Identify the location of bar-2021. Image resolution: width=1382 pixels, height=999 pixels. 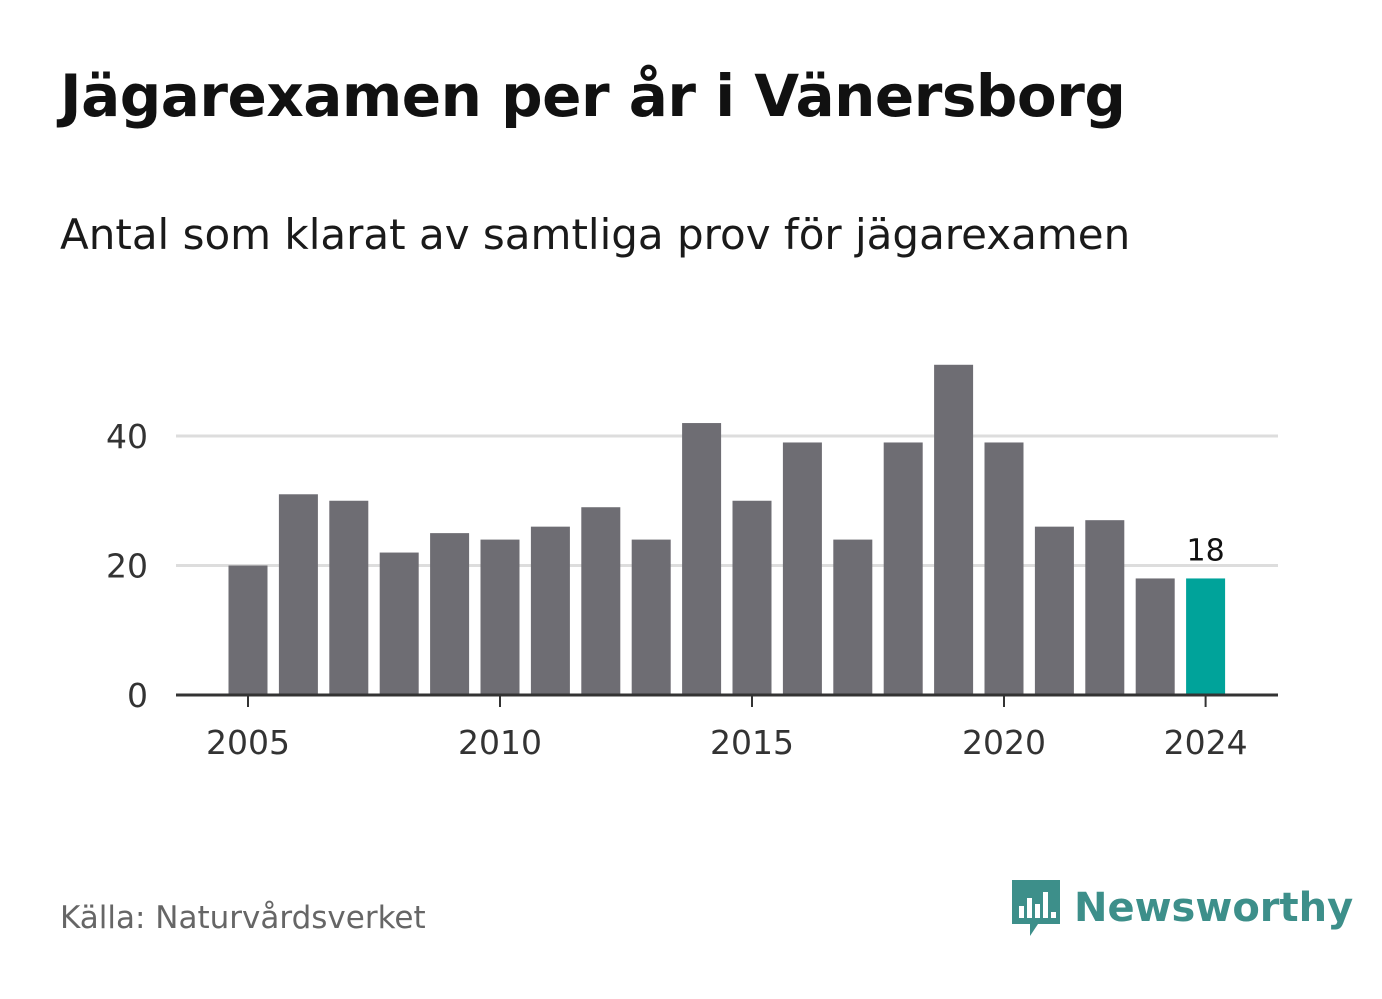
(1054, 610).